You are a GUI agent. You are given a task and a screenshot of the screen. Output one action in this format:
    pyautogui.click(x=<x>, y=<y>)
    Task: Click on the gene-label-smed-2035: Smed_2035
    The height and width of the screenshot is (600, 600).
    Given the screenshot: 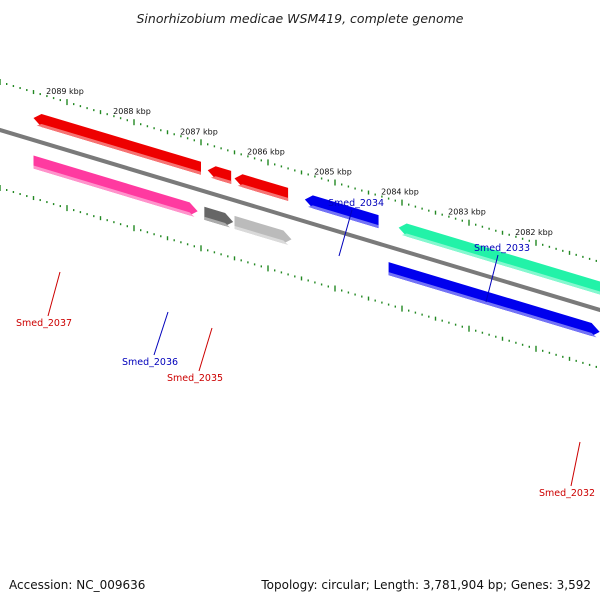 What is the action you would take?
    pyautogui.click(x=195, y=378)
    